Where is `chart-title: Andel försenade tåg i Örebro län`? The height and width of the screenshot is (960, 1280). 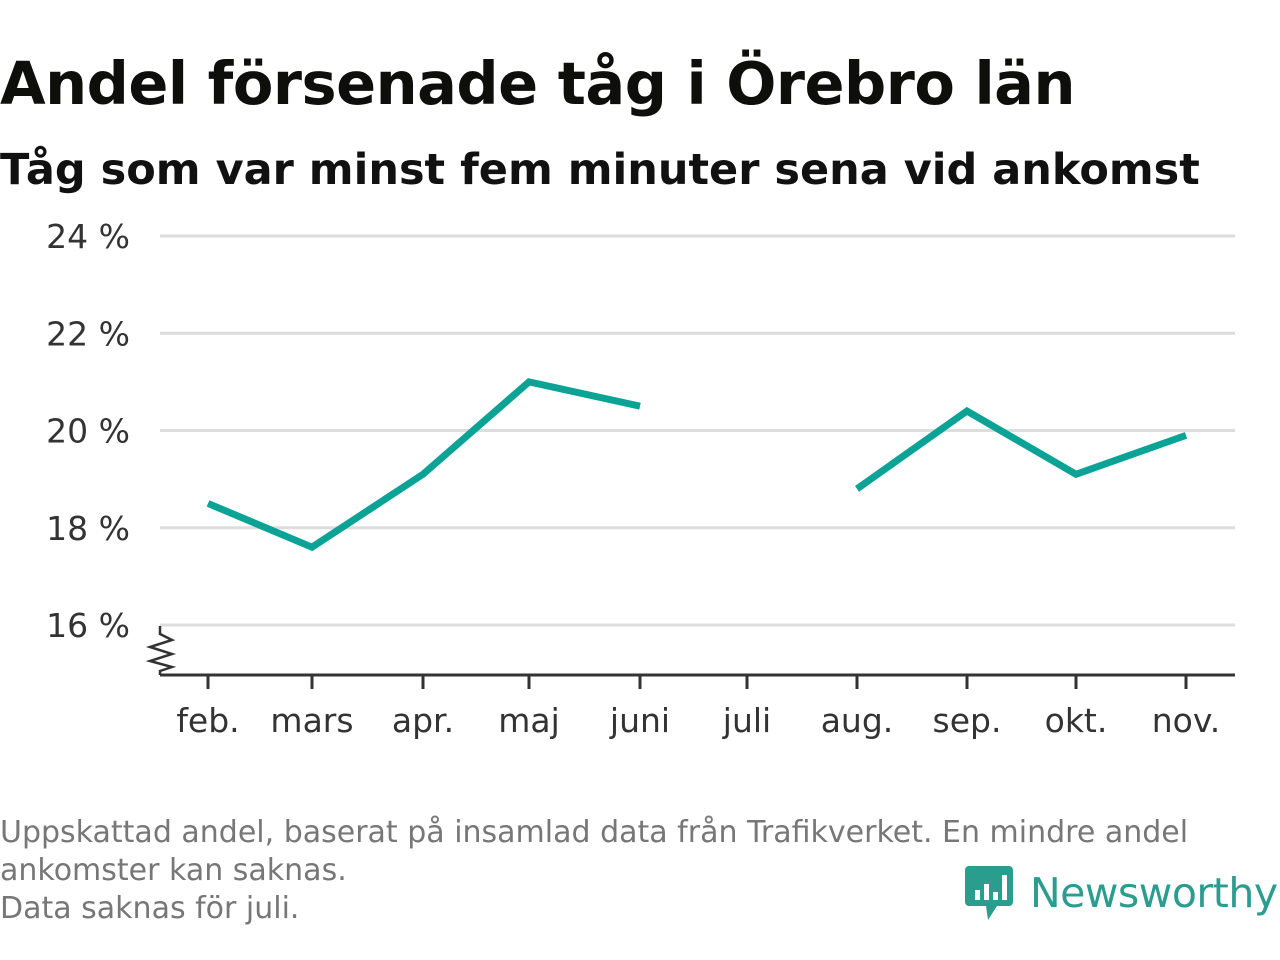
chart-title: Andel försenade tåg i Örebro län is located at coordinates (537, 83).